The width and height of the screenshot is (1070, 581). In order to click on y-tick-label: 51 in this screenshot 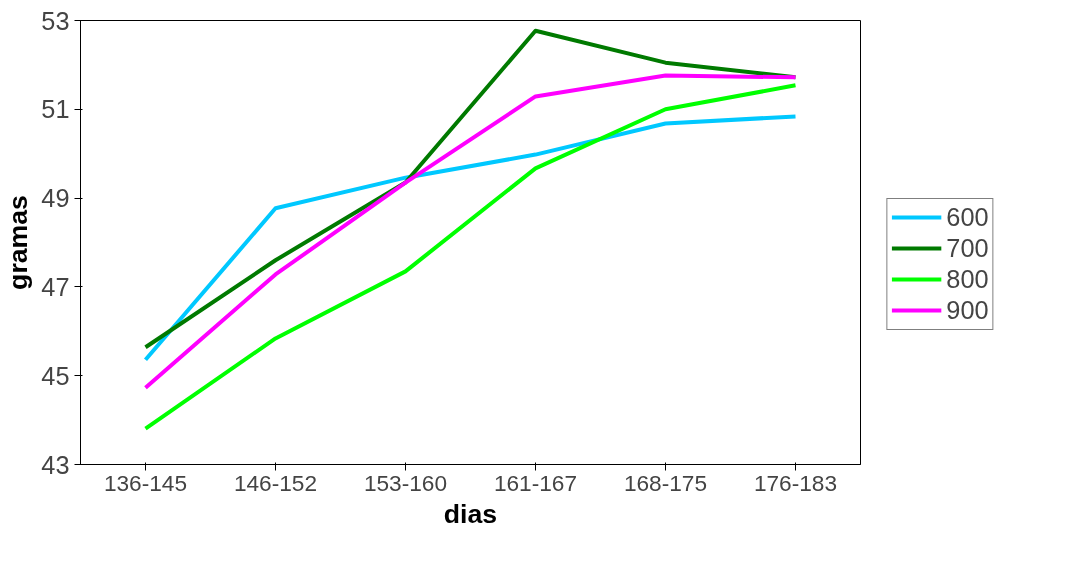, I will do `click(55, 109)`.